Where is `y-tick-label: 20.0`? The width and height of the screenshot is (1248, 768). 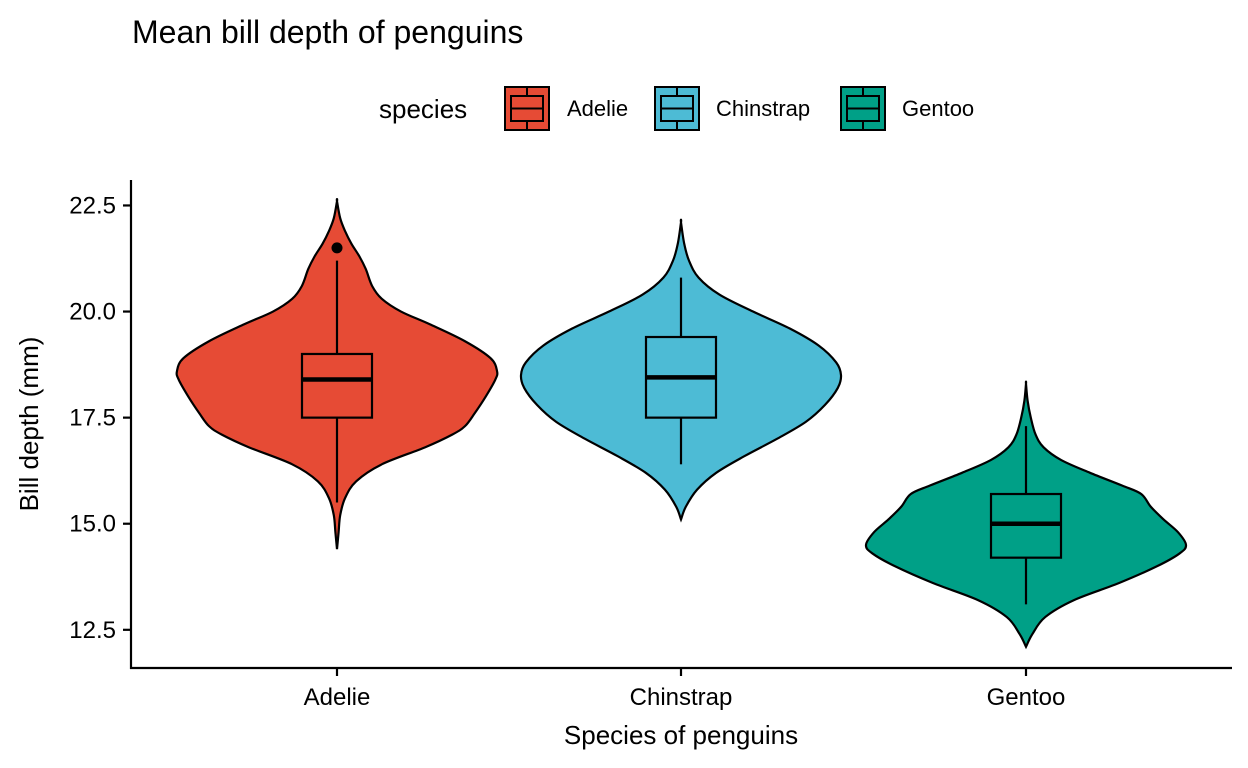 y-tick-label: 20.0 is located at coordinates (92, 312).